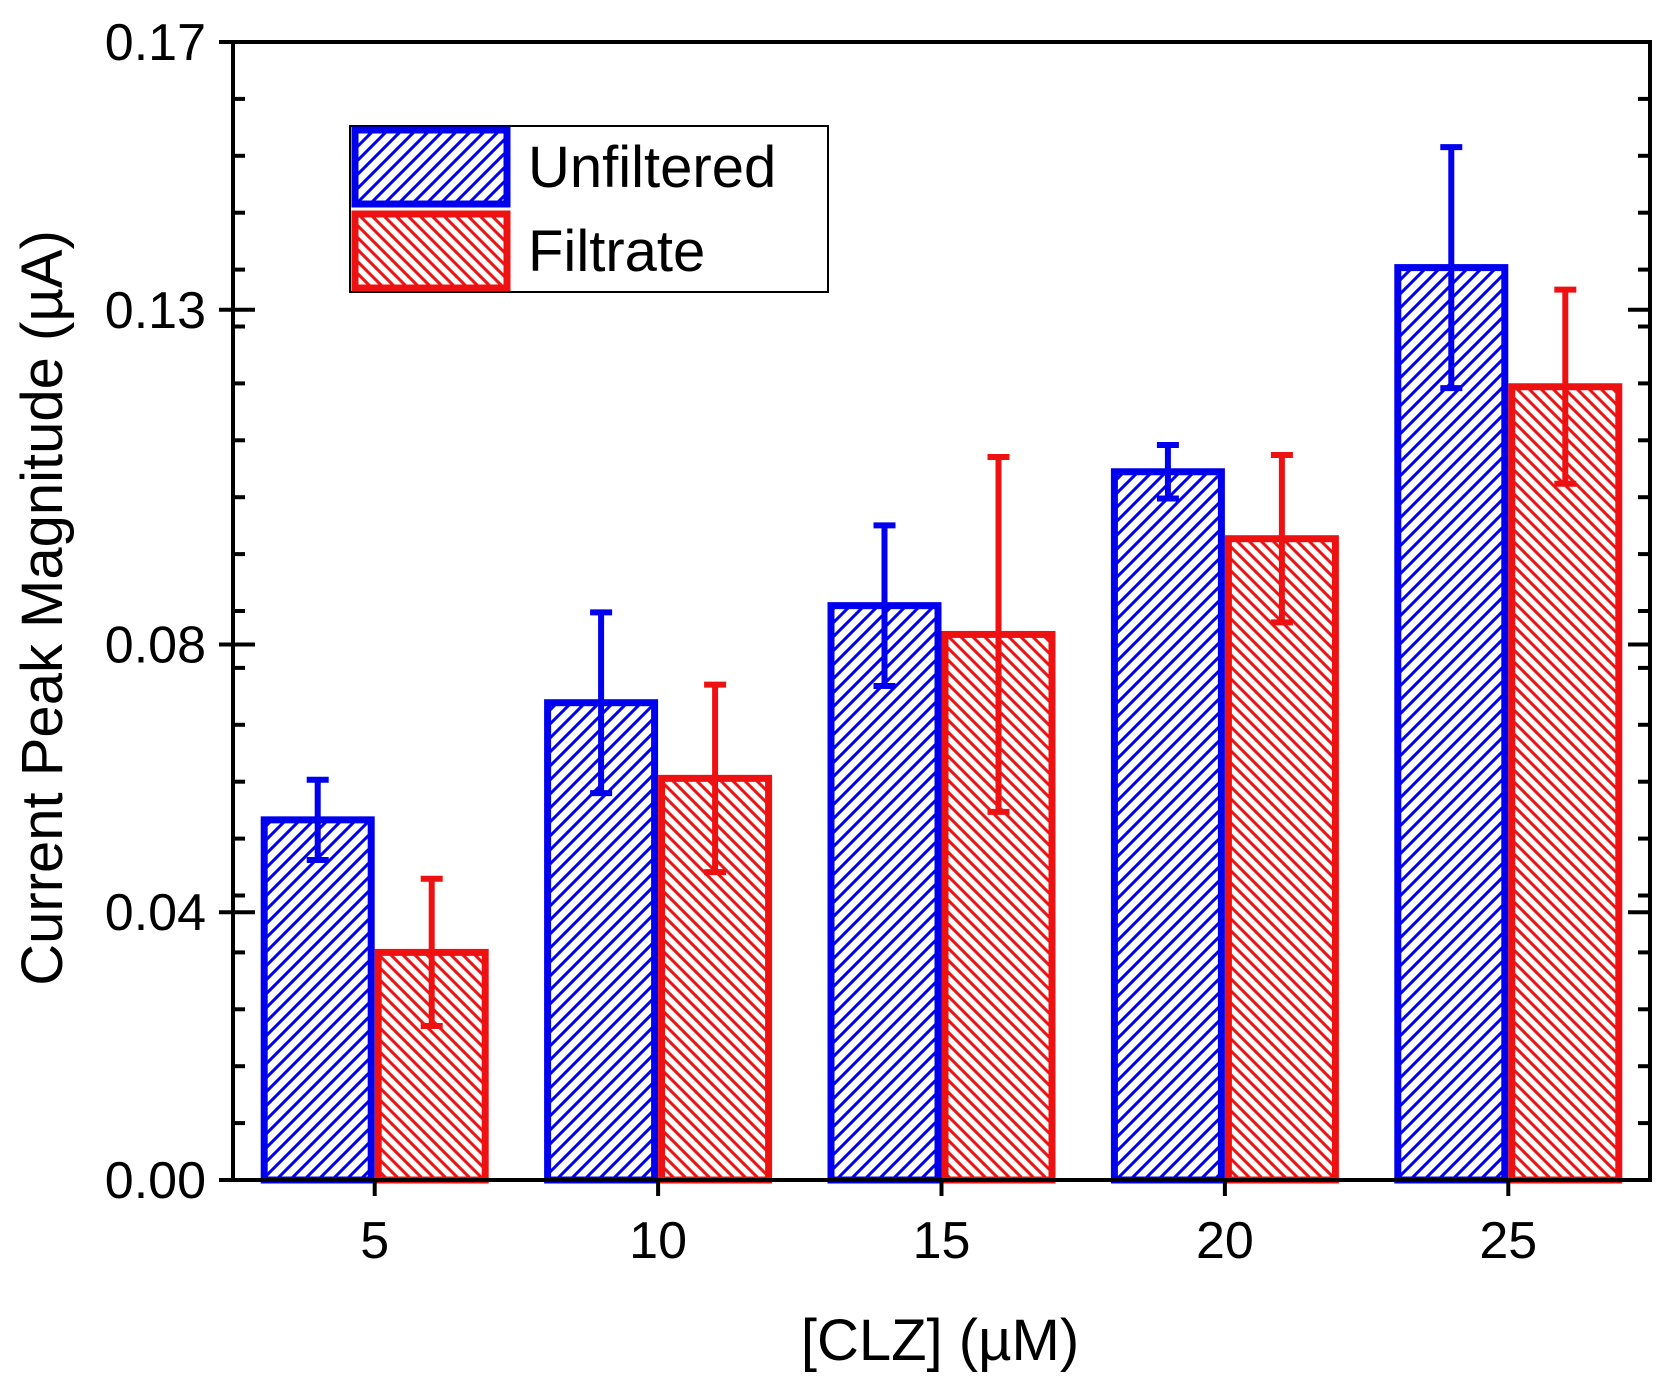 Image resolution: width=1660 pixels, height=1391 pixels. What do you see at coordinates (940, 1340) in the screenshot?
I see `x-axis-title: [CLZ] (µM)` at bounding box center [940, 1340].